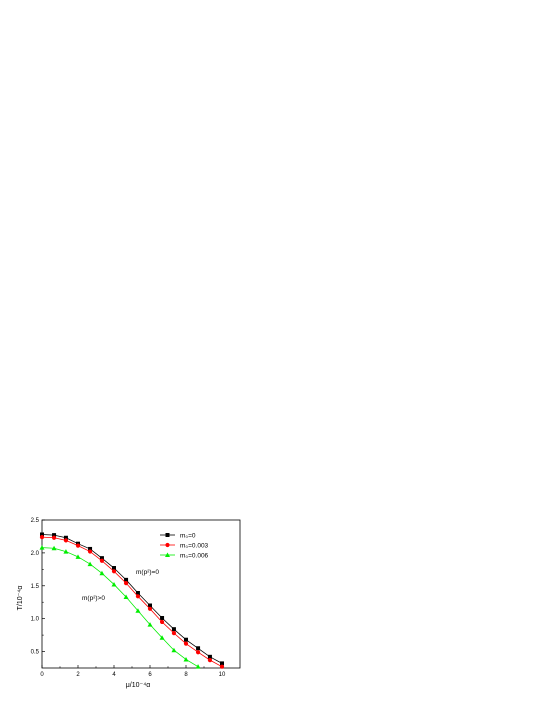 The height and width of the screenshot is (705, 545). Describe the element at coordinates (35, 554) in the screenshot. I see `y-tick-label: 2.0` at that location.